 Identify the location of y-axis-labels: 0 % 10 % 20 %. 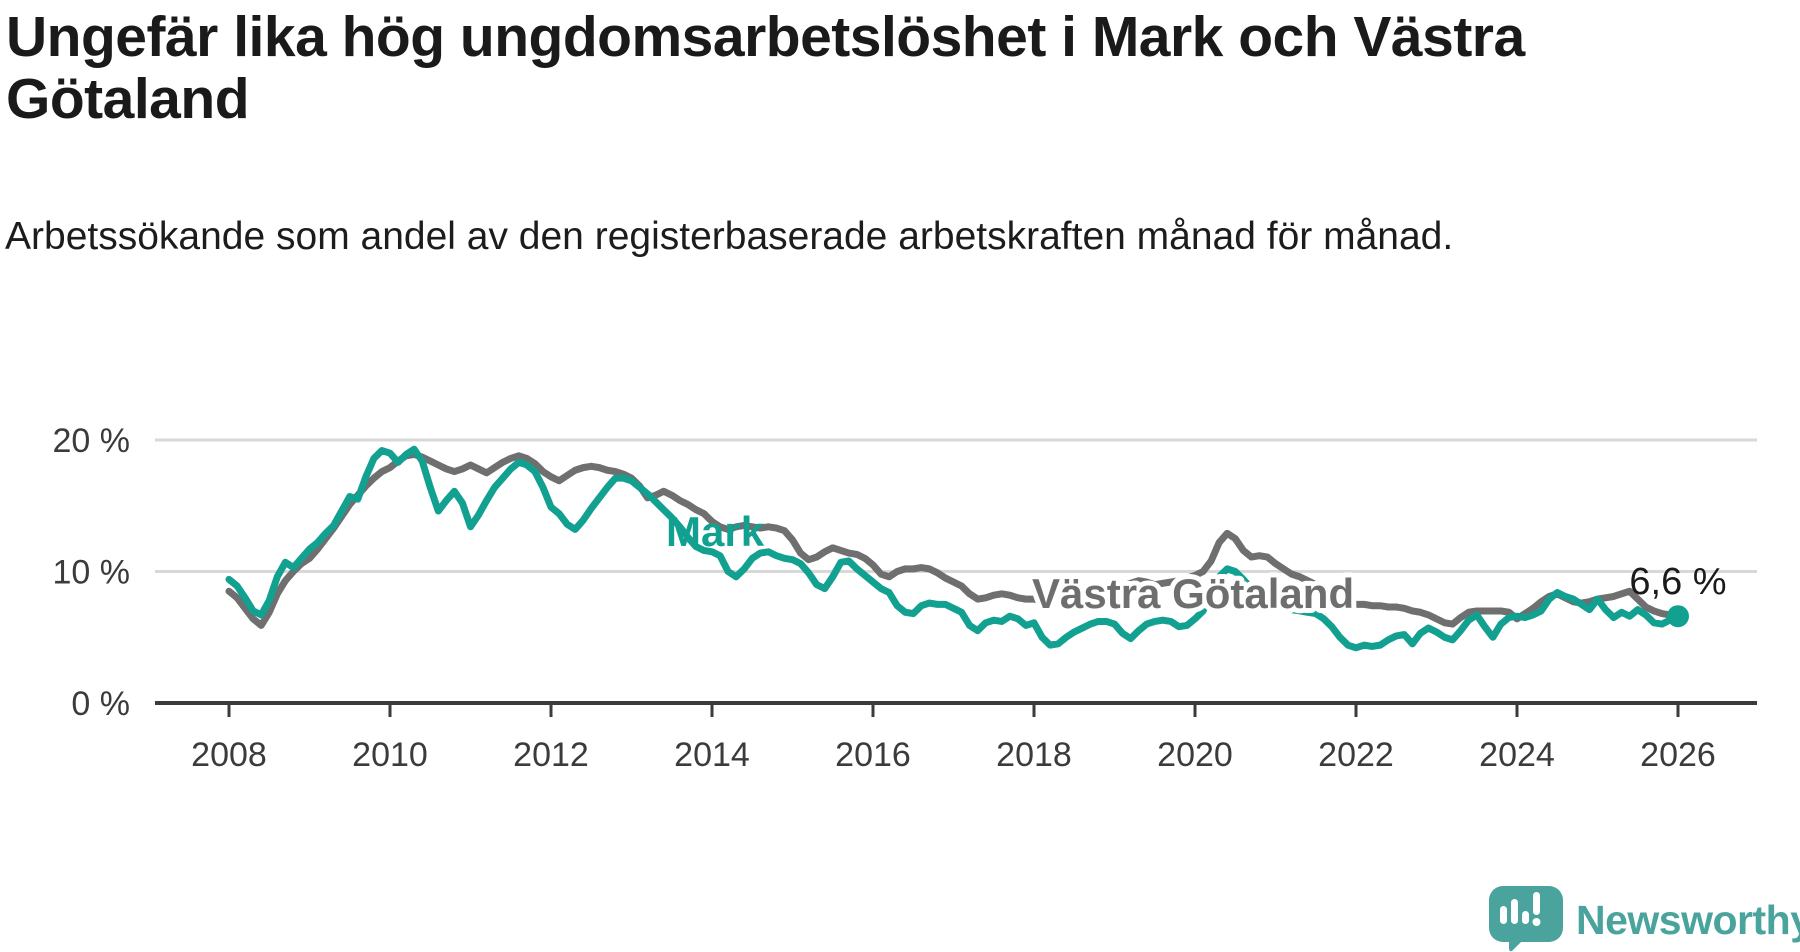
(92, 572).